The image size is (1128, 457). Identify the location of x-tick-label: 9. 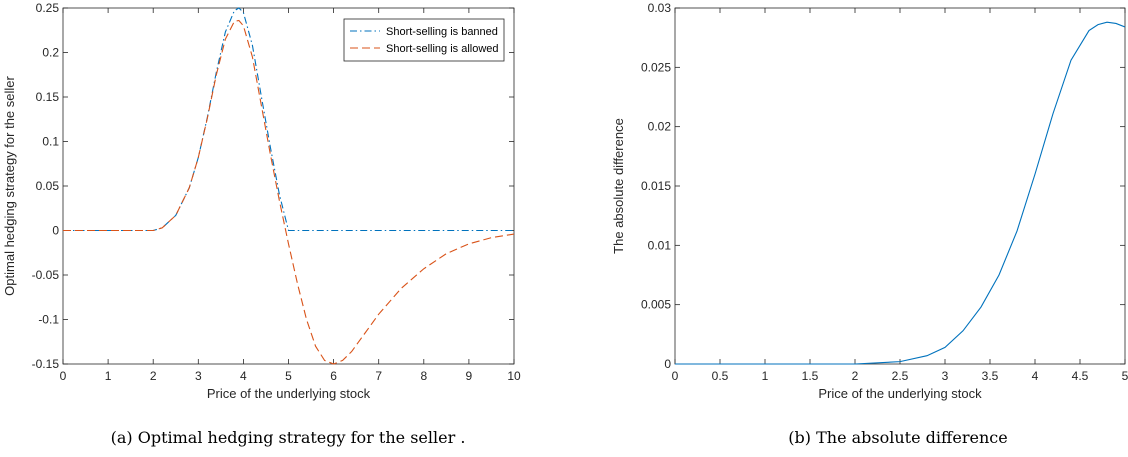
(469, 376).